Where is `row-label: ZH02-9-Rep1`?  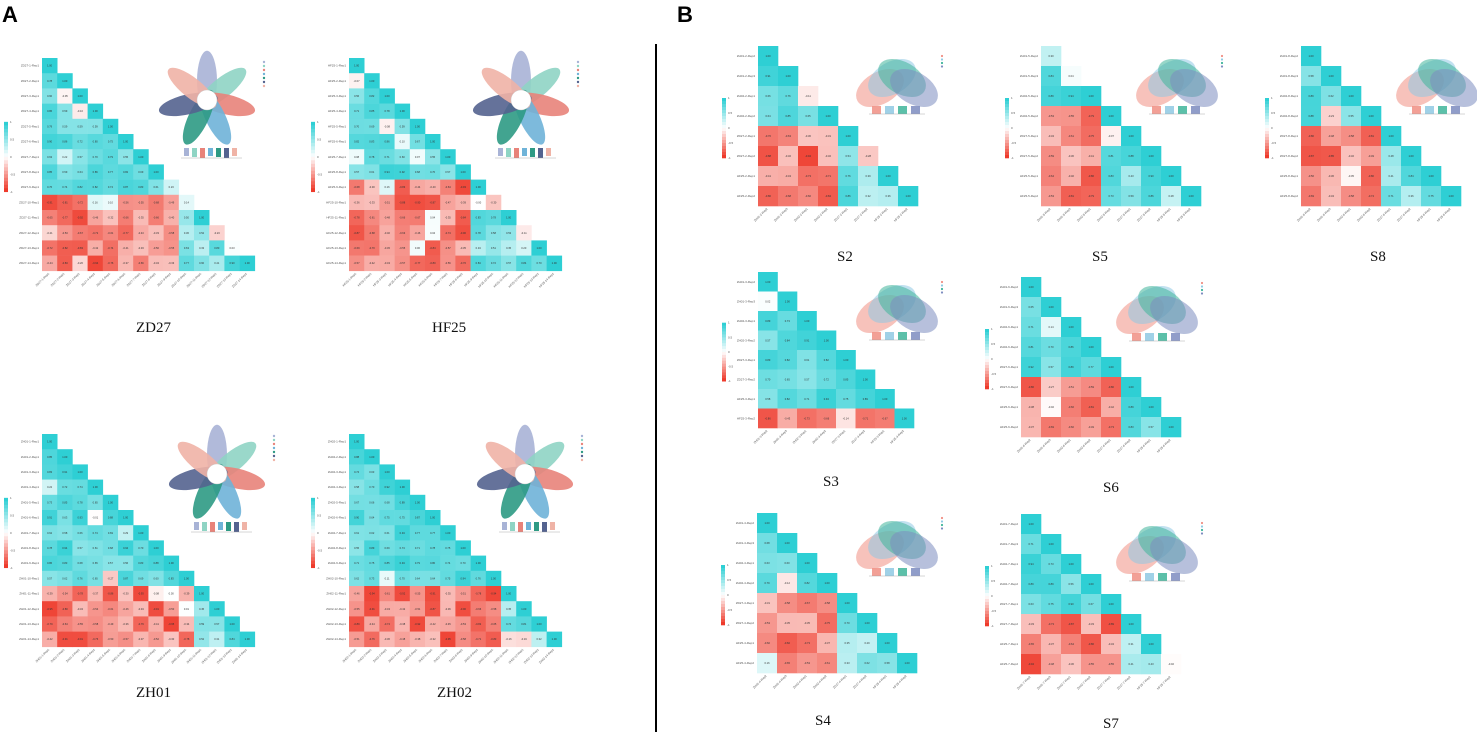 row-label: ZH02-9-Rep1 is located at coordinates (337, 563).